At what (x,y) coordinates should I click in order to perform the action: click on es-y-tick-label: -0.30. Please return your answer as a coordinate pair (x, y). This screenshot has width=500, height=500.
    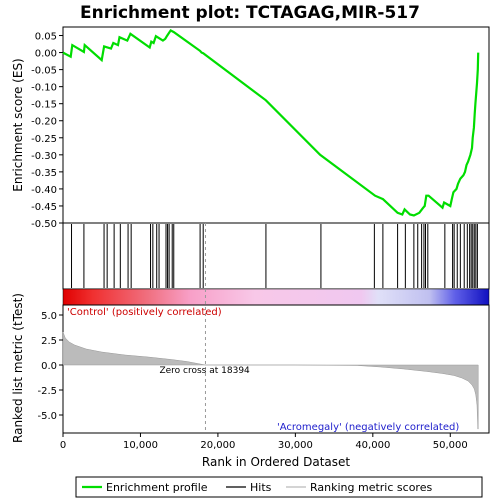
    Looking at the image, I should click on (44, 156).